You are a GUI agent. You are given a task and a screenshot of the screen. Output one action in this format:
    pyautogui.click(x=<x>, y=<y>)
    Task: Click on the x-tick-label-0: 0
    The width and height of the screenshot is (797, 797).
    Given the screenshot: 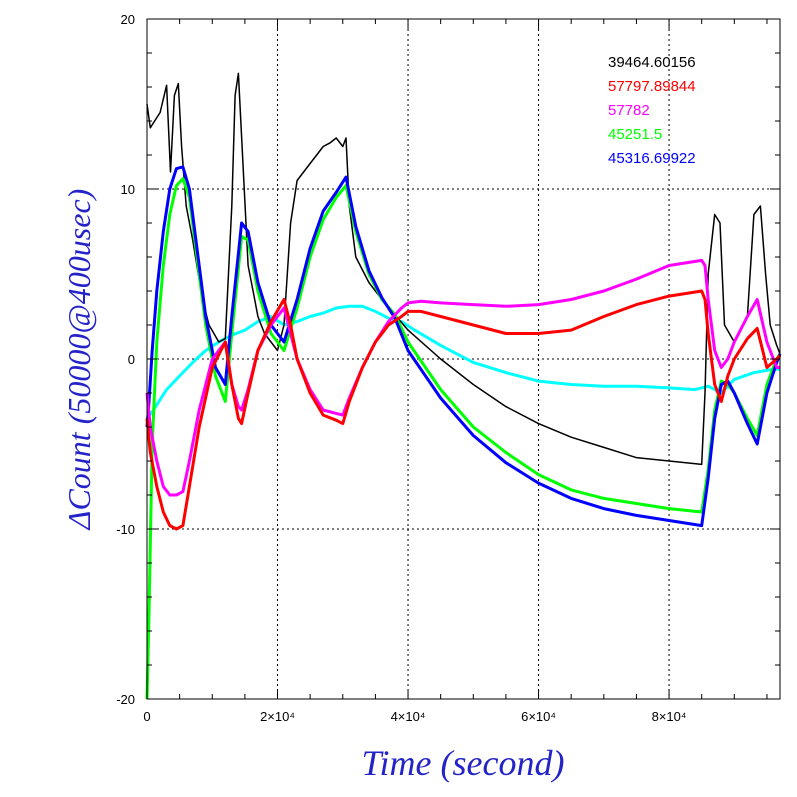 What is the action you would take?
    pyautogui.click(x=146, y=716)
    